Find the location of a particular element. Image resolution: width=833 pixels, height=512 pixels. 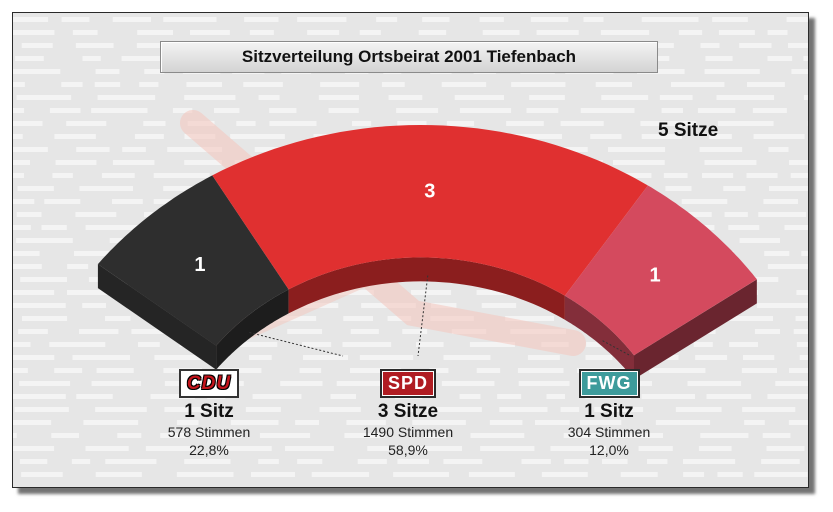

total-seats-label: 5 Sitze is located at coordinates (688, 130).